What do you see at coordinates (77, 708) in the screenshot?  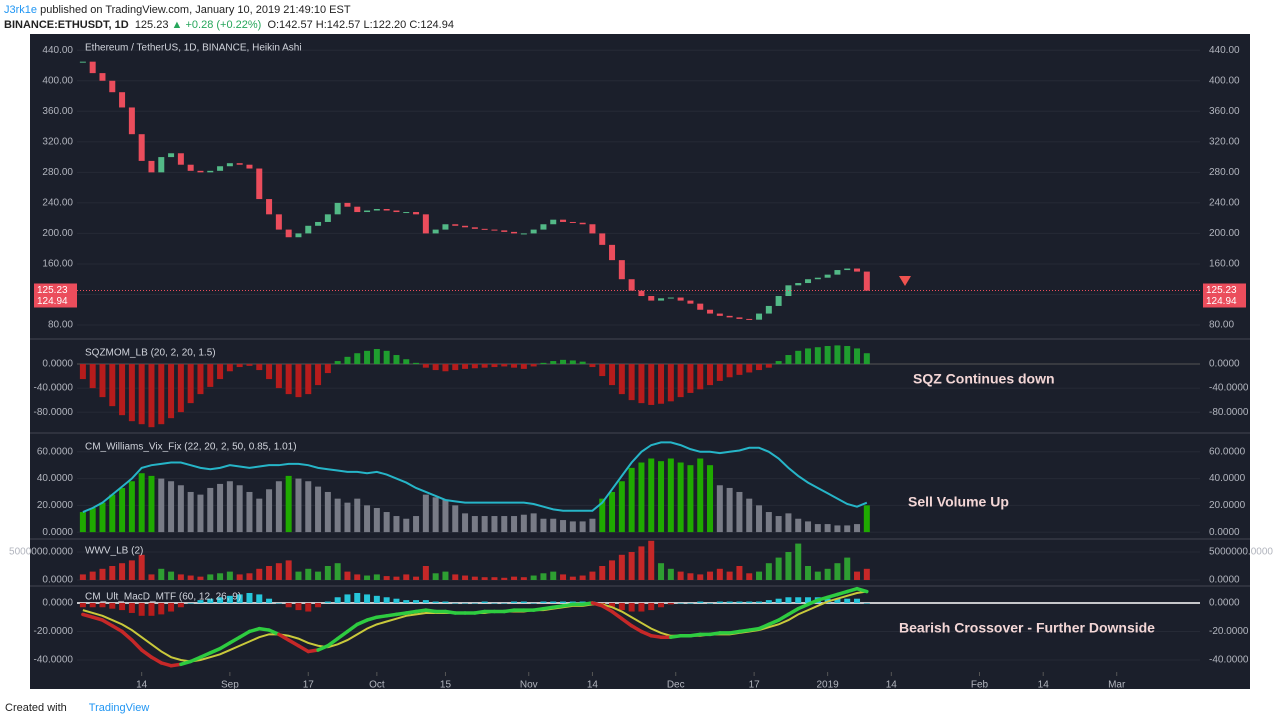 I see `footer: Created with TradingView` at bounding box center [77, 708].